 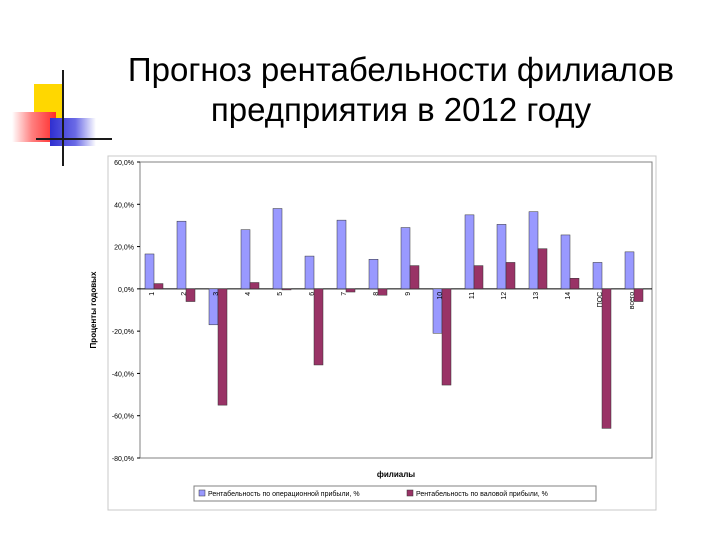 I want to click on bar-series-1-ПОС, so click(x=597, y=276).